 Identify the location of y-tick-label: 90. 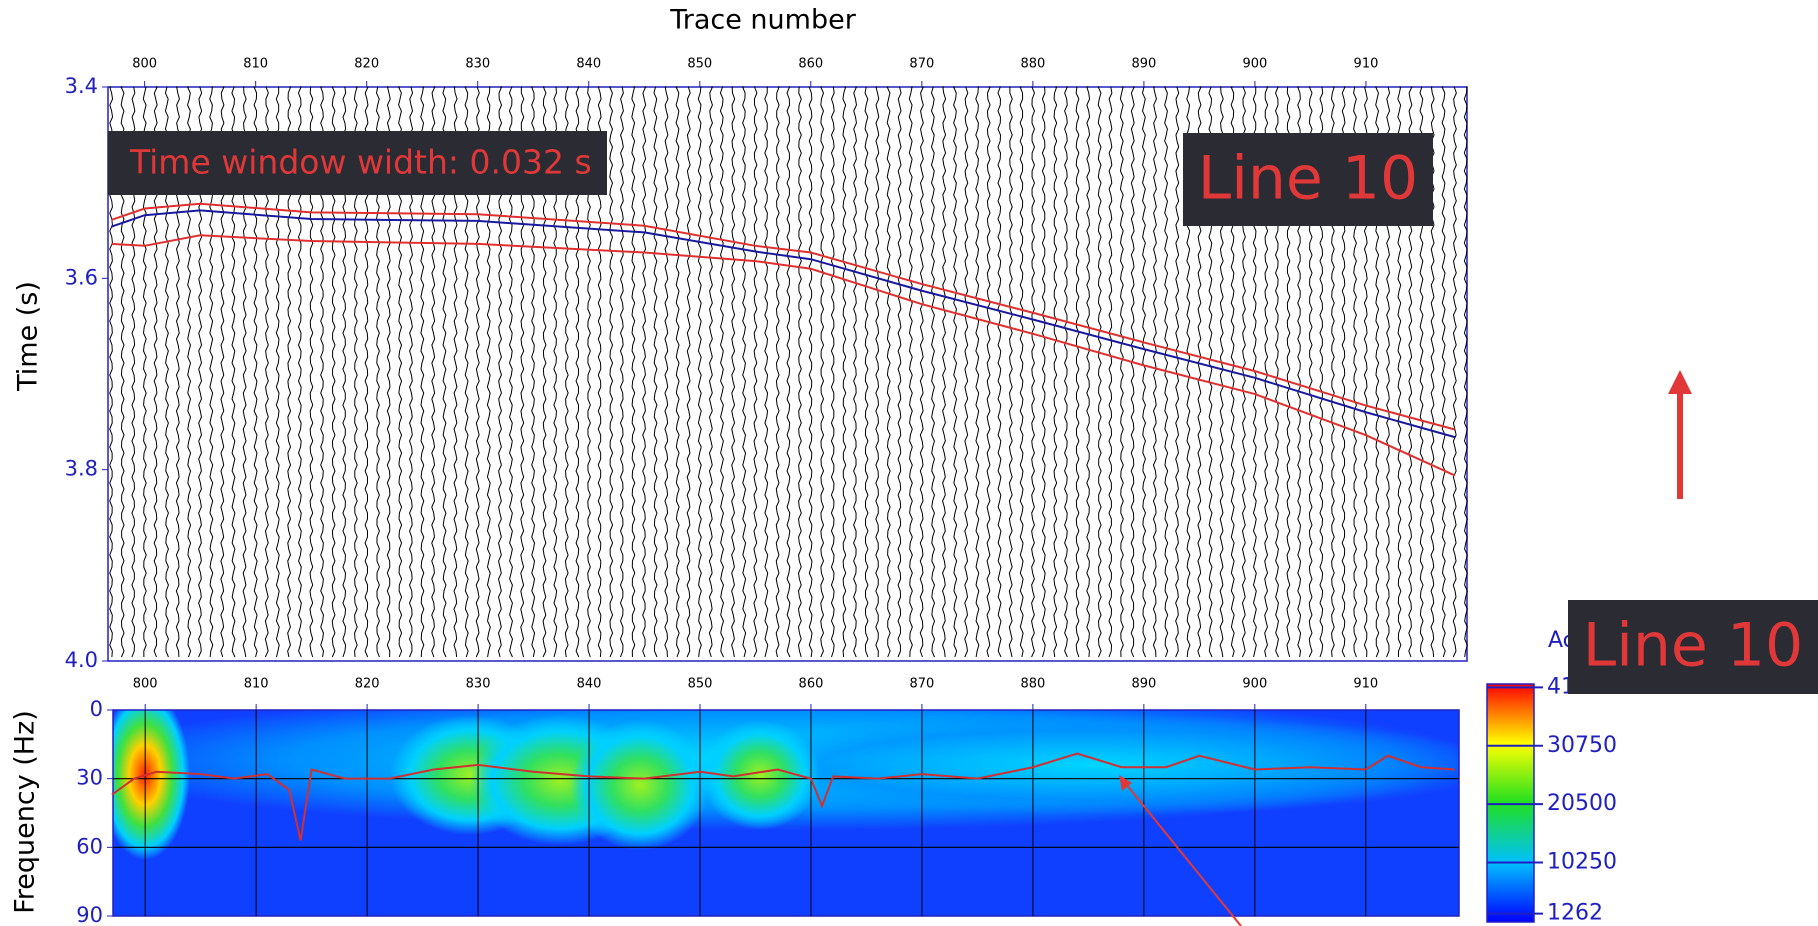
(89, 914).